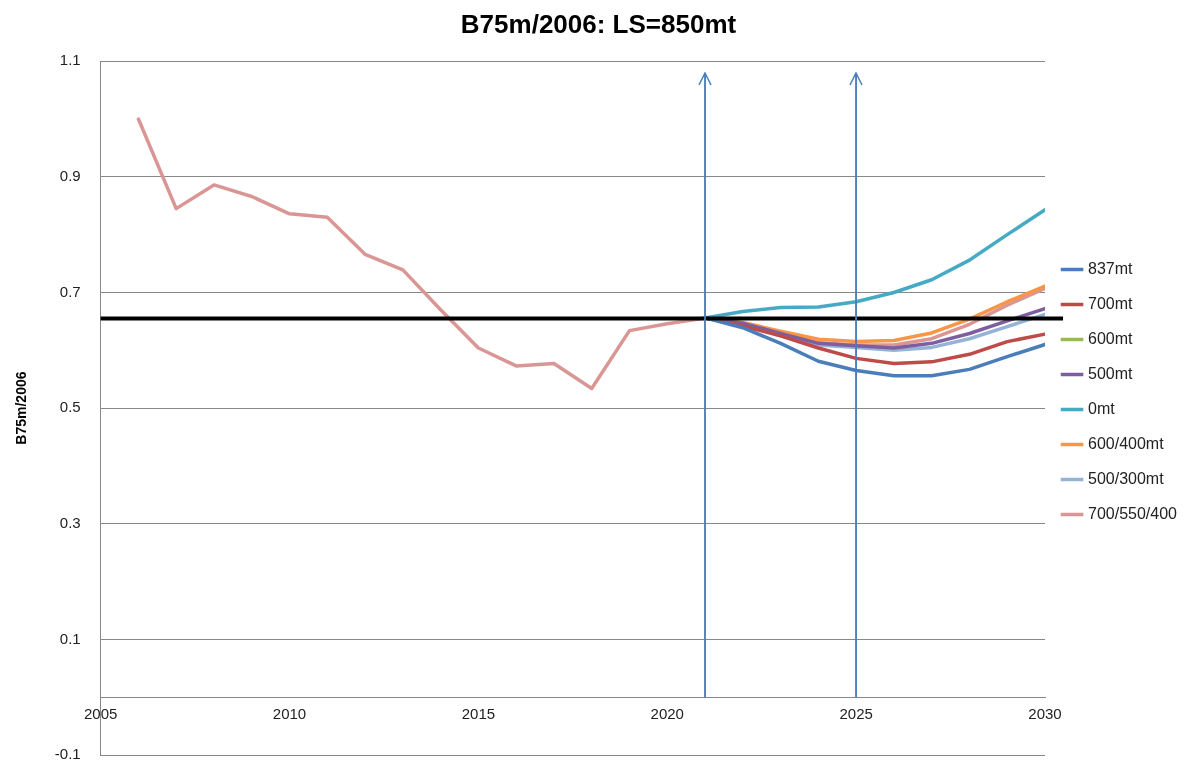 This screenshot has width=1197, height=784. What do you see at coordinates (1133, 513) in the screenshot?
I see `legend-label: 700/550/400` at bounding box center [1133, 513].